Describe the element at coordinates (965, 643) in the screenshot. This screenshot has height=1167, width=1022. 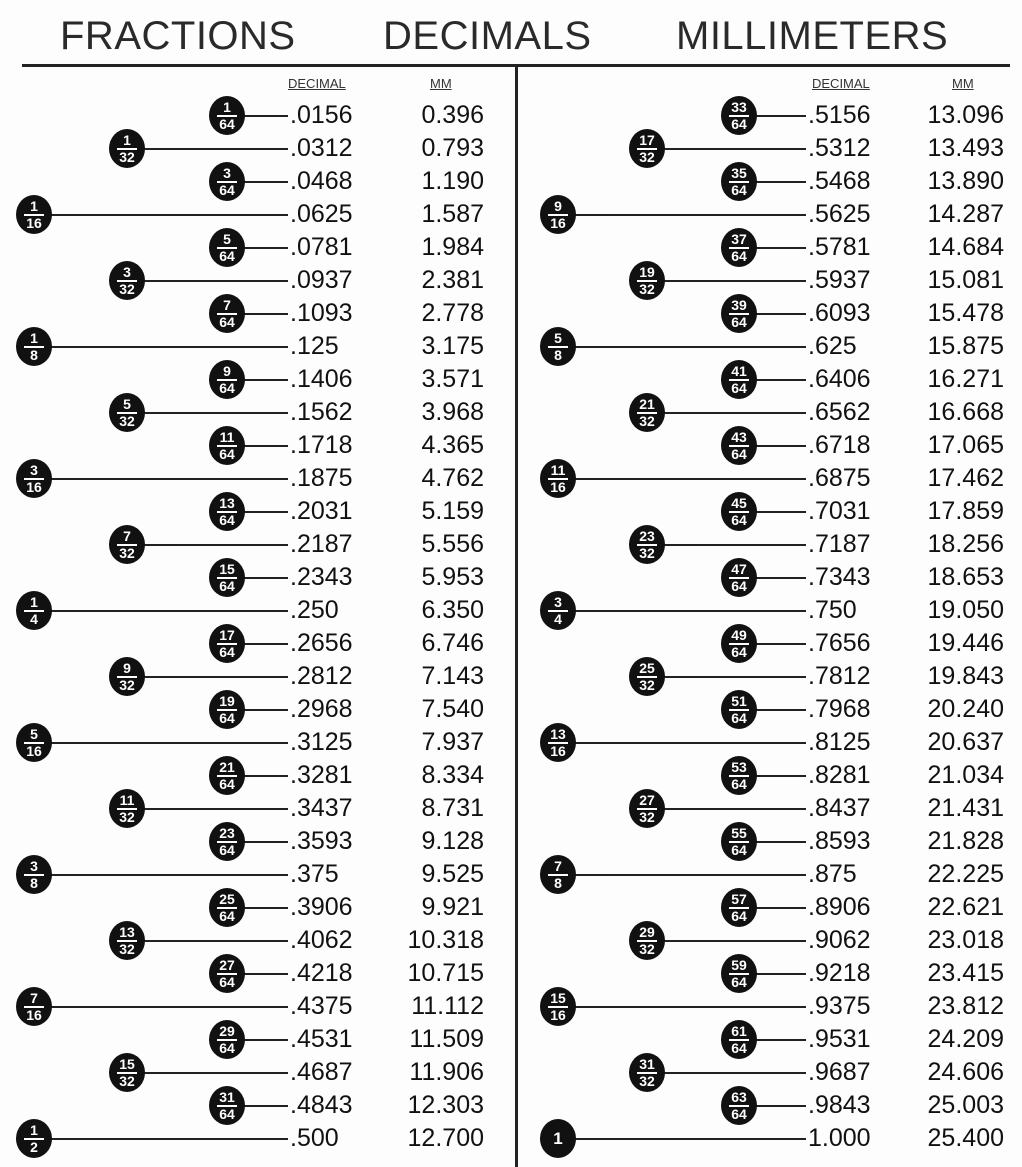
I see `mm-value: 19.446` at that location.